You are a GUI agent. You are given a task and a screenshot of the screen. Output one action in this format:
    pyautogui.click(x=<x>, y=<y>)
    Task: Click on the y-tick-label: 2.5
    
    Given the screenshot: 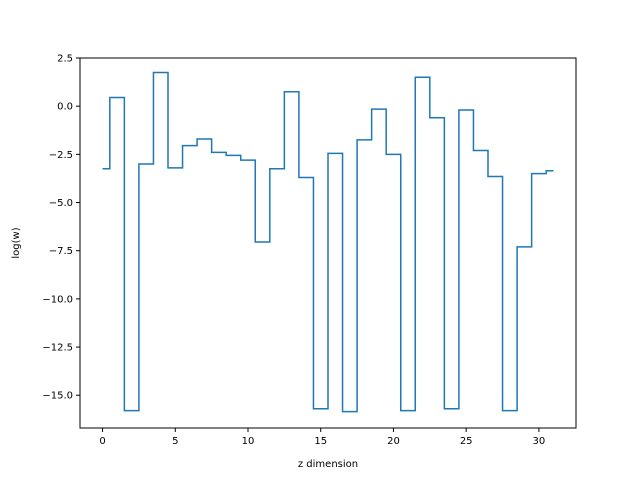 What is the action you would take?
    pyautogui.click(x=65, y=59)
    